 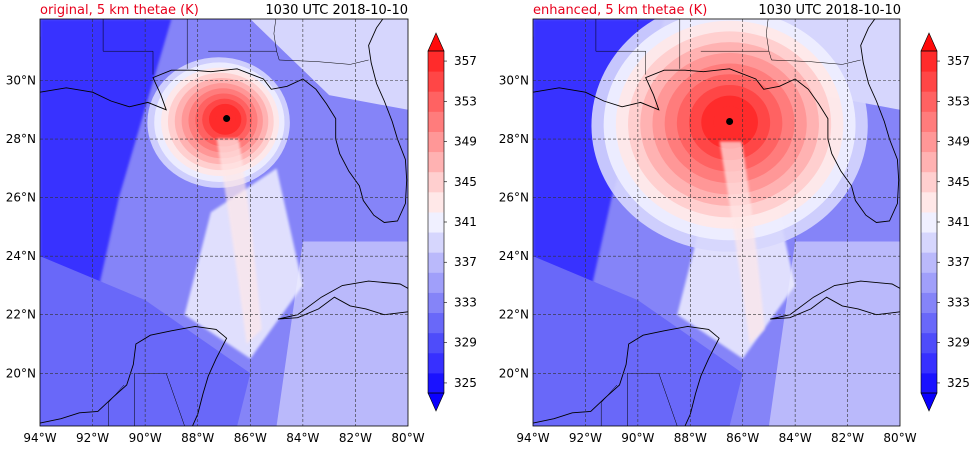 What do you see at coordinates (119, 10) in the screenshot?
I see `left-title: original, 5 km thetae (K)` at bounding box center [119, 10].